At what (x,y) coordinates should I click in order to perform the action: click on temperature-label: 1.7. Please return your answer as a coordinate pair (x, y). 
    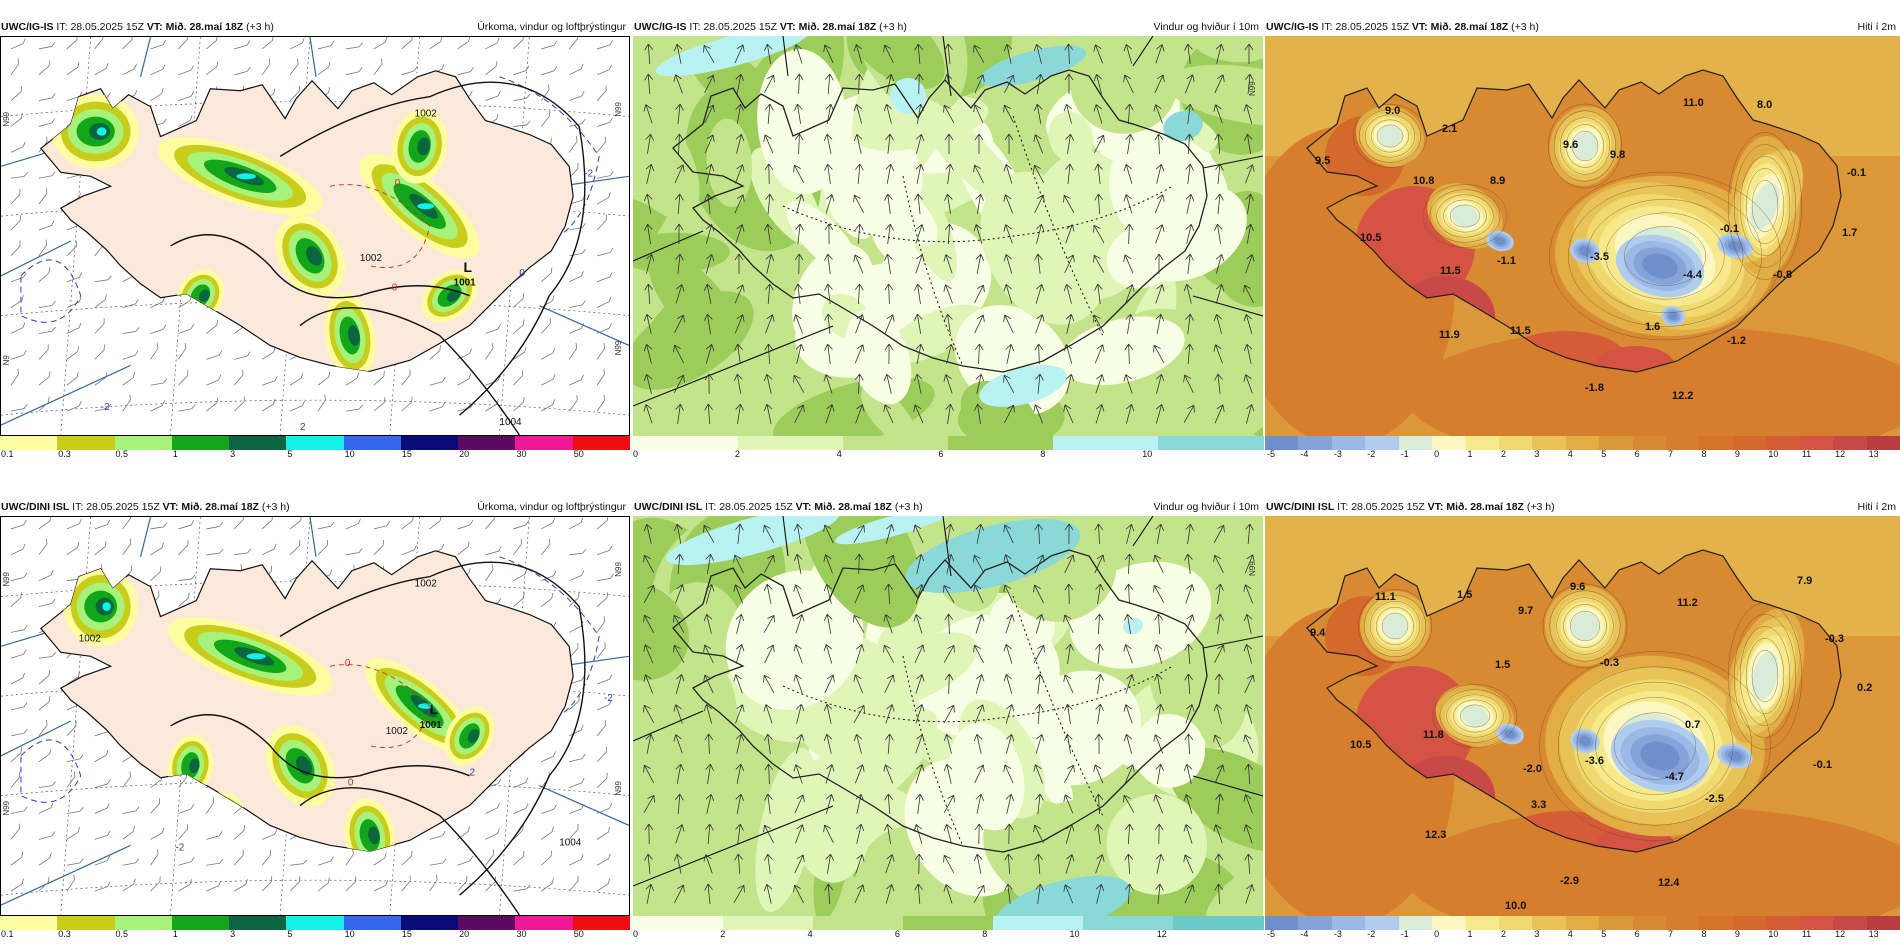
    Looking at the image, I should click on (1849, 233).